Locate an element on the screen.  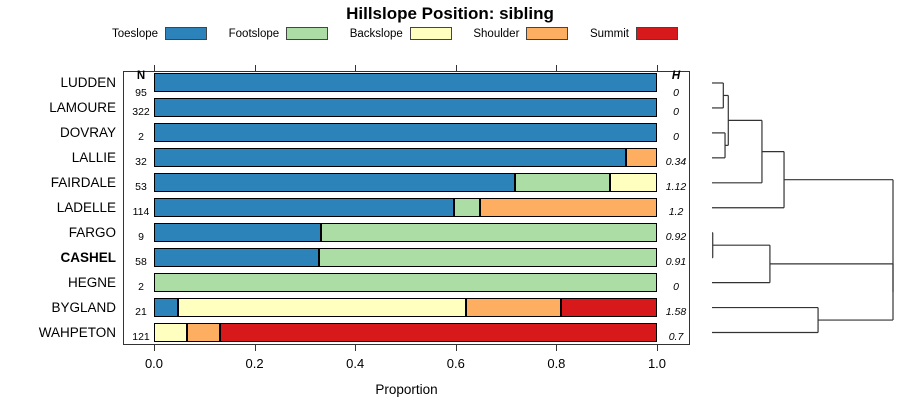
n-value: 322 is located at coordinates (141, 111).